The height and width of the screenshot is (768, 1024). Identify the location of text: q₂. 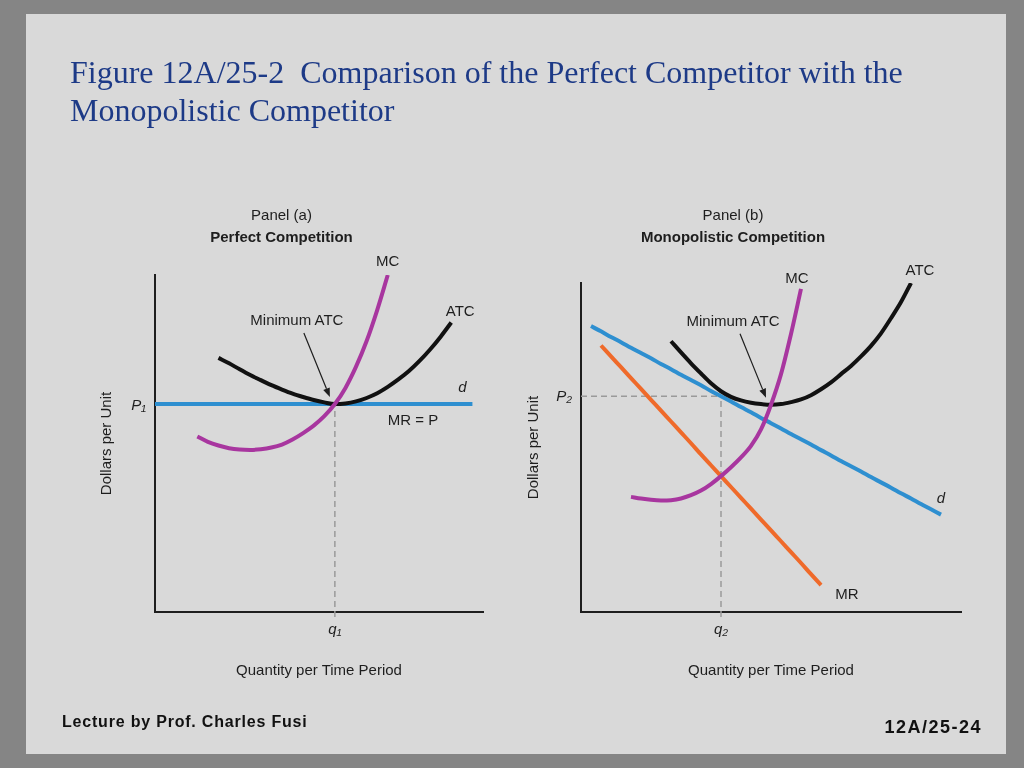
(721, 629).